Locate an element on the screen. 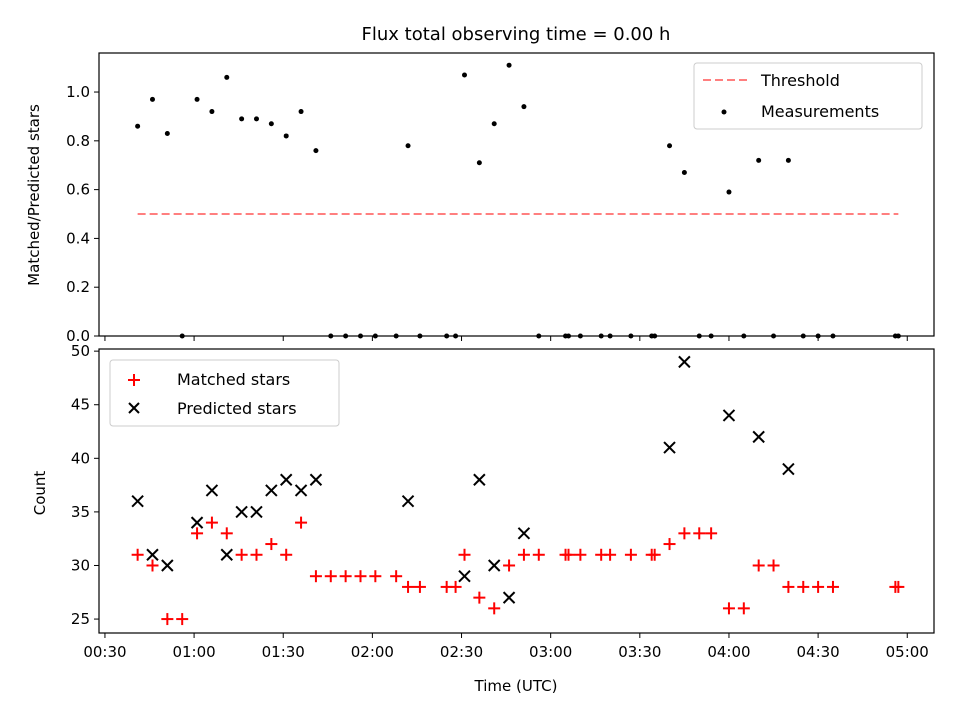 Image resolution: width=960 pixels, height=720 pixels. count-x-tick-label: 05:00 is located at coordinates (907, 652).